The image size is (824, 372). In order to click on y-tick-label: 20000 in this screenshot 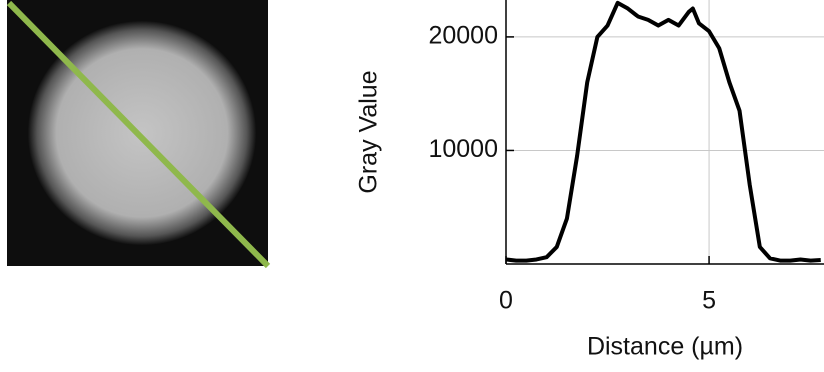, I will do `click(463, 36)`.